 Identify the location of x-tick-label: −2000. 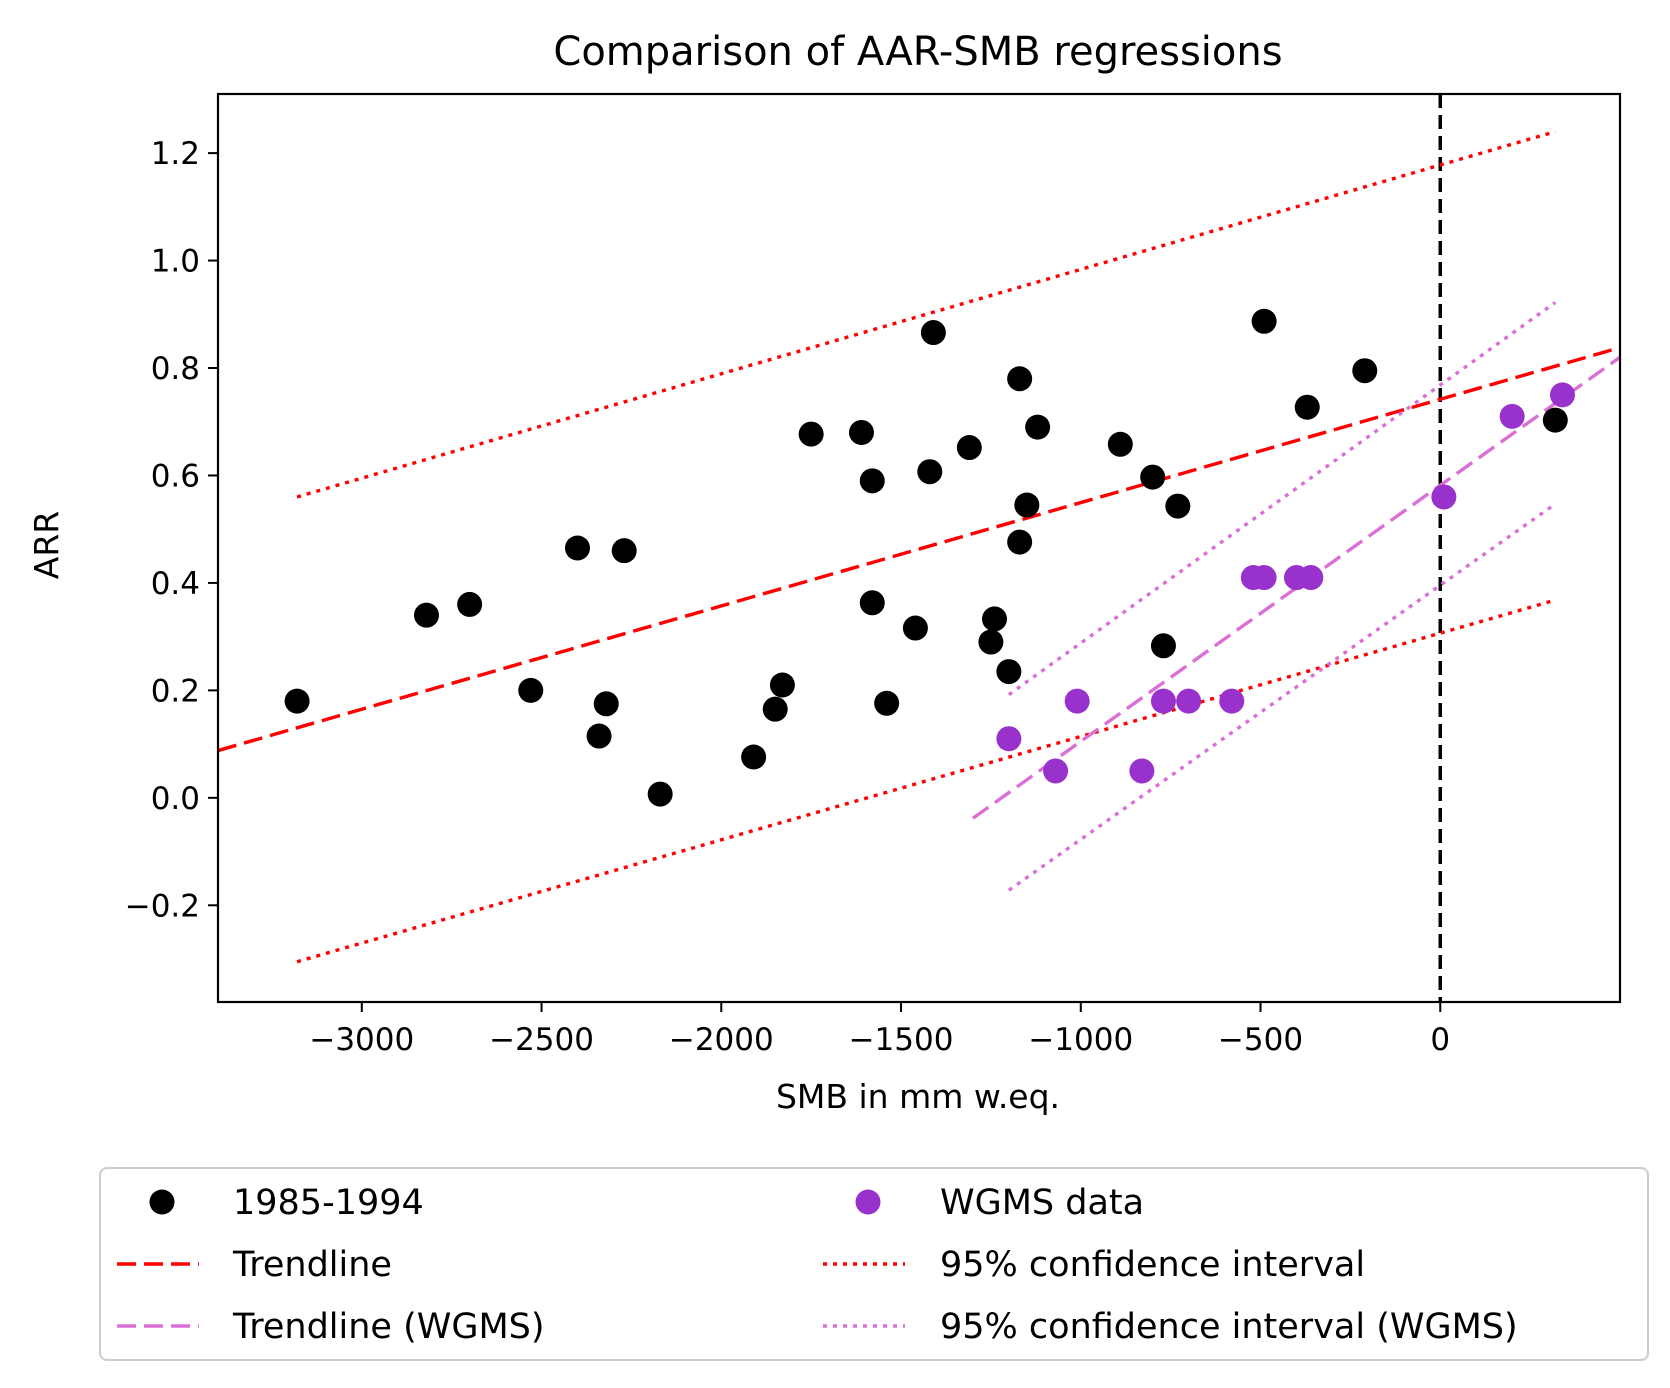
(721, 1040).